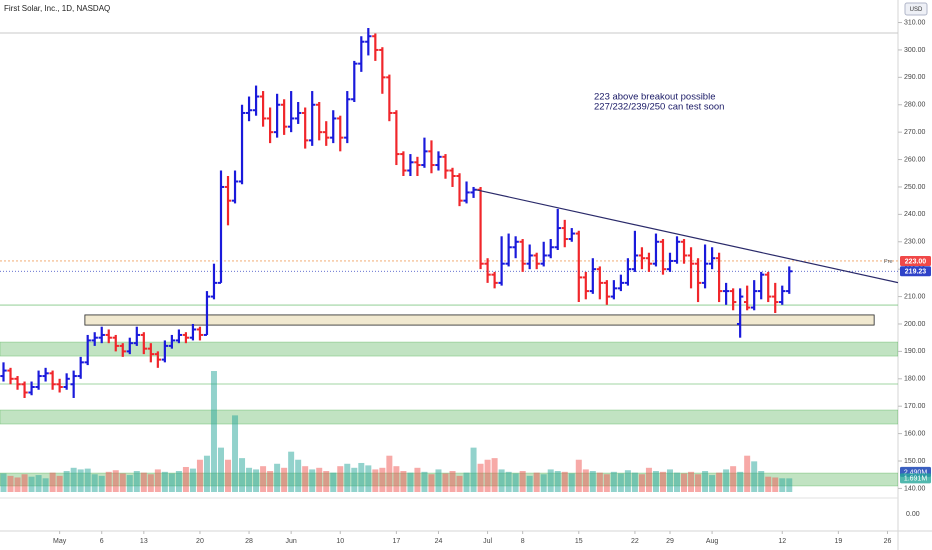 This screenshot has width=932, height=550. What do you see at coordinates (916, 10) in the screenshot?
I see `currency: USD` at bounding box center [916, 10].